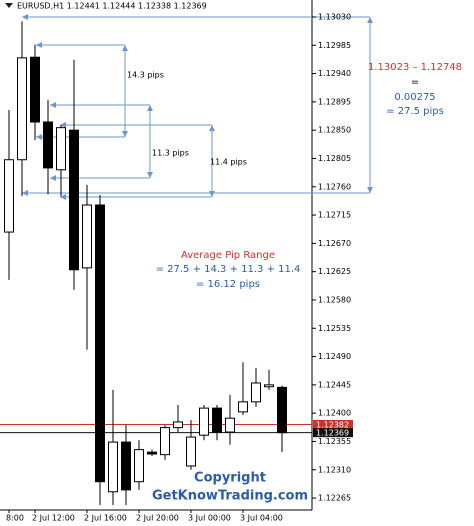 The height and width of the screenshot is (526, 474). I want to click on x-tick-label: 2 Jul 20:00, so click(157, 518).